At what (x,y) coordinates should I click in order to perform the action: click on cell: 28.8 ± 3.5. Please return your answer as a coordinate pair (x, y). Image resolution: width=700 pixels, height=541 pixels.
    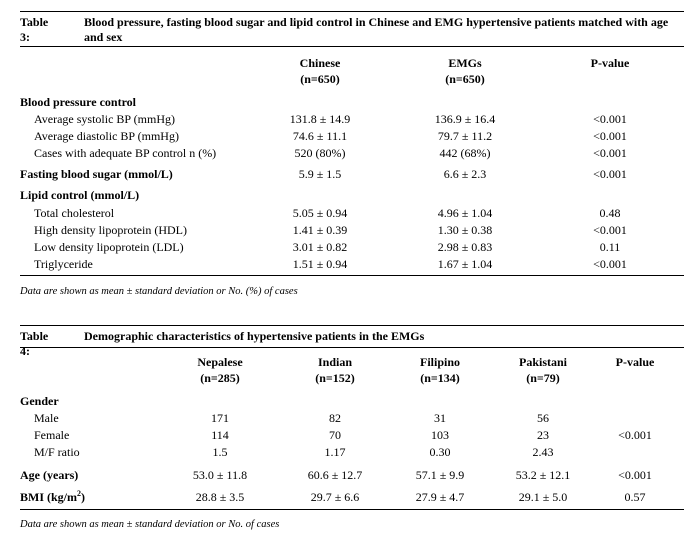
    Looking at the image, I should click on (220, 497).